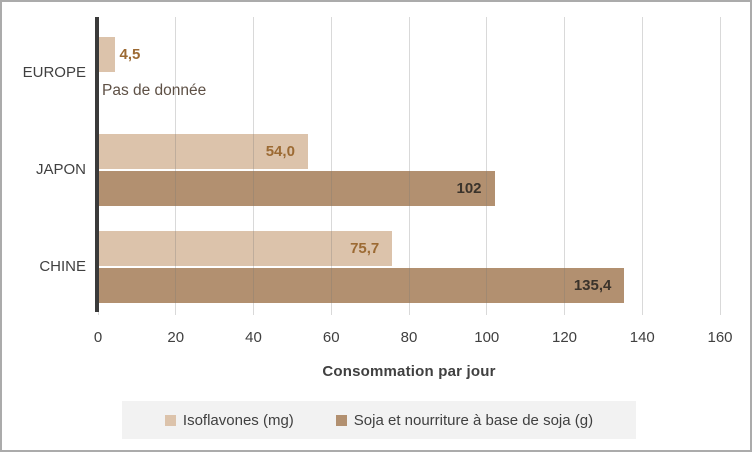  What do you see at coordinates (564, 337) in the screenshot?
I see `x-tick-label: 120` at bounding box center [564, 337].